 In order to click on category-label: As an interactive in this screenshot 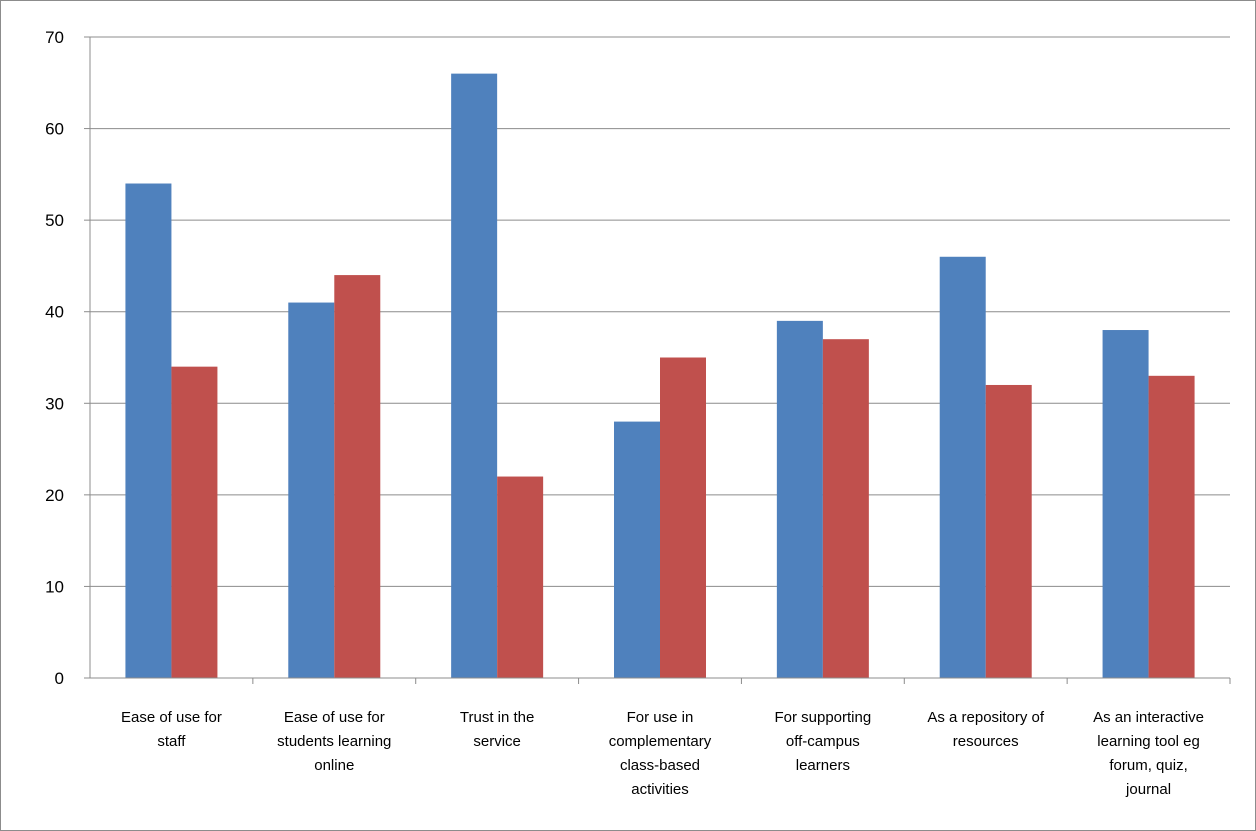, I will do `click(1148, 717)`.